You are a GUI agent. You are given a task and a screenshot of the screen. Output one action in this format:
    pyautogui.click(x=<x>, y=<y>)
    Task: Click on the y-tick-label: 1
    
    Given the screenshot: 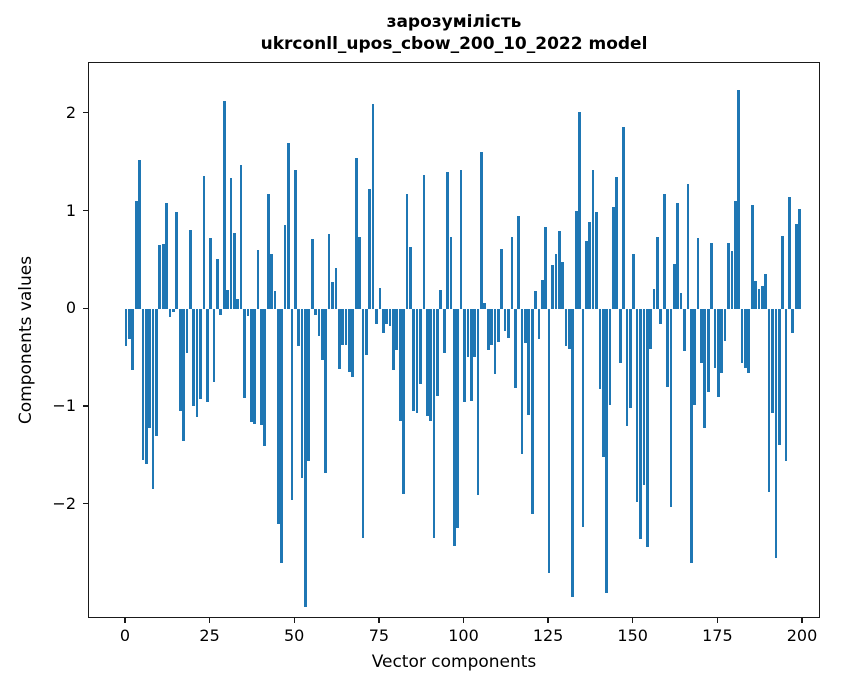 What is the action you would take?
    pyautogui.click(x=70, y=210)
    